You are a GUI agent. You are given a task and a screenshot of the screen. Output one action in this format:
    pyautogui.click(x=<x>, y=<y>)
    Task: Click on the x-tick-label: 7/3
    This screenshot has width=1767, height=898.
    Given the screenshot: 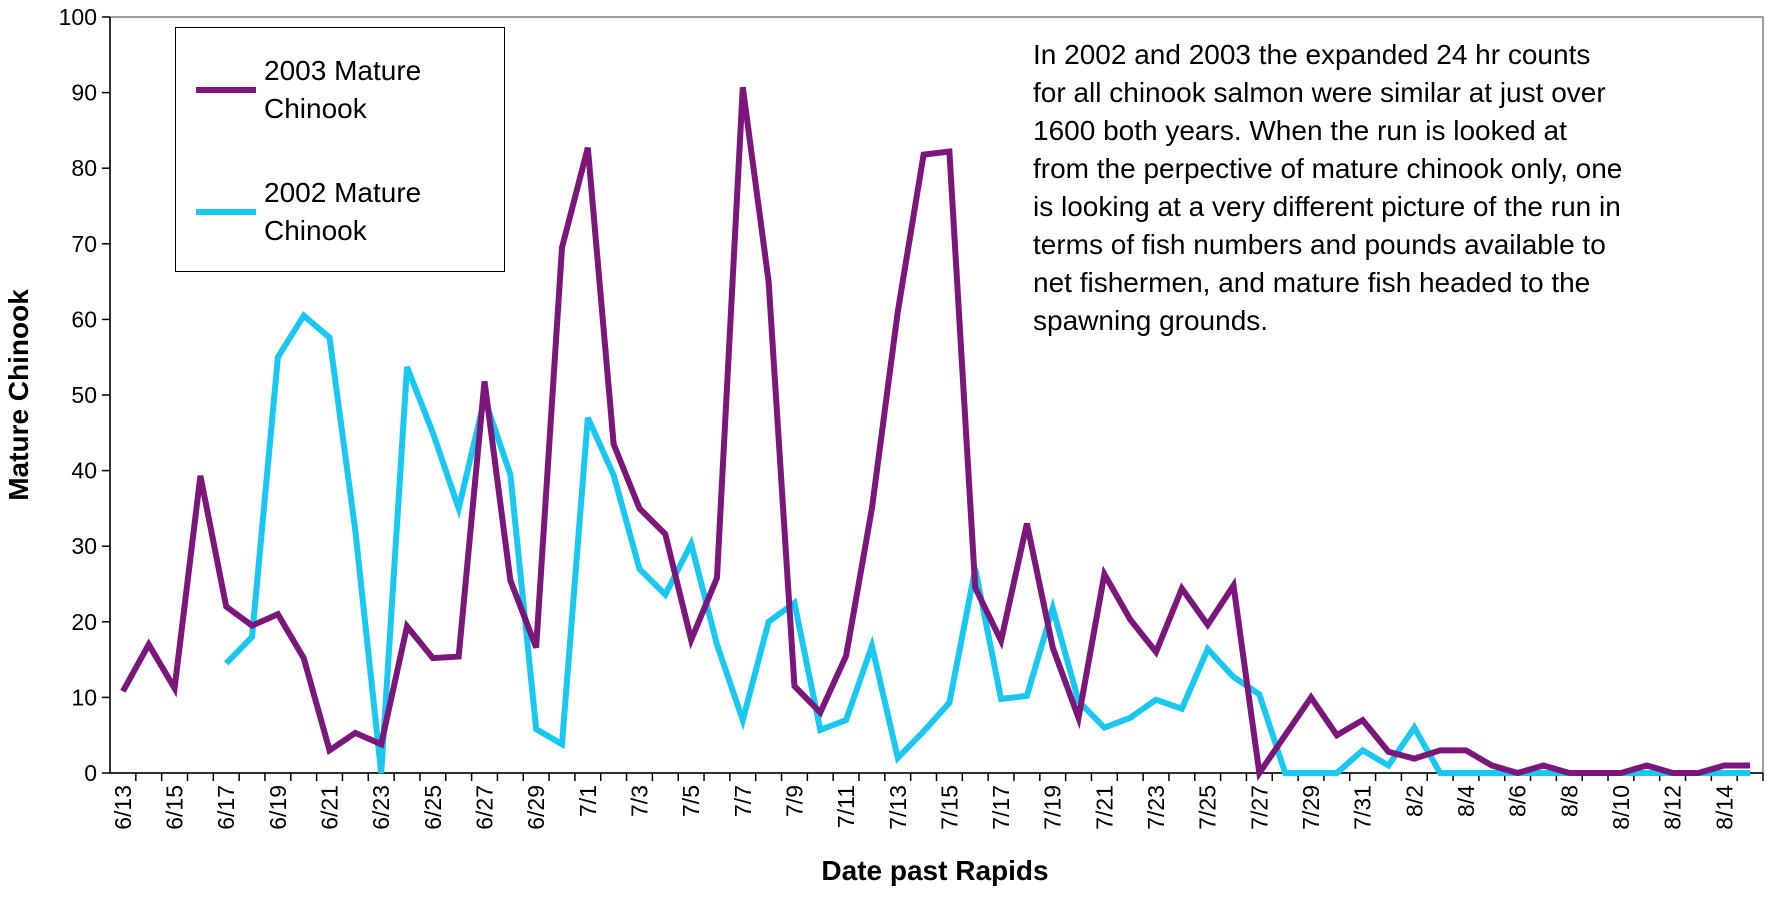 What is the action you would take?
    pyautogui.click(x=639, y=801)
    